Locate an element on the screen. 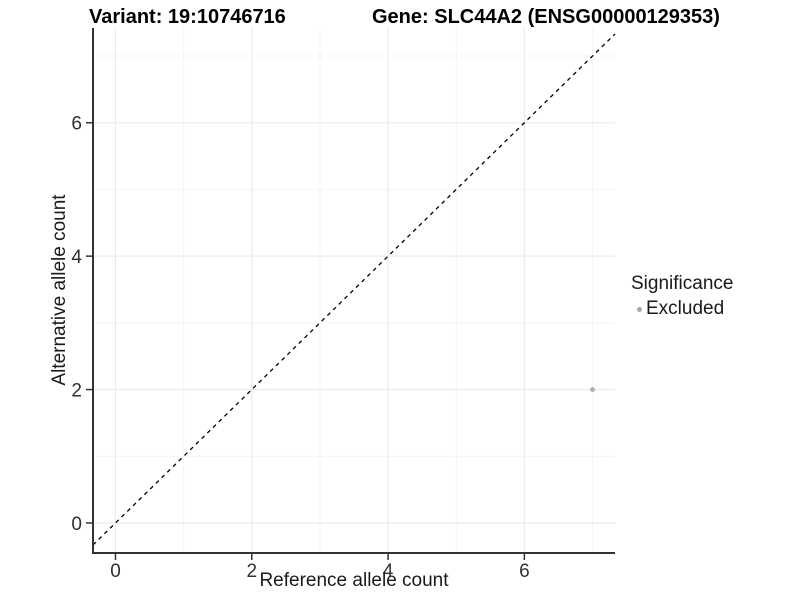 The width and height of the screenshot is (800, 600). x-tick-label: 6 is located at coordinates (524, 571).